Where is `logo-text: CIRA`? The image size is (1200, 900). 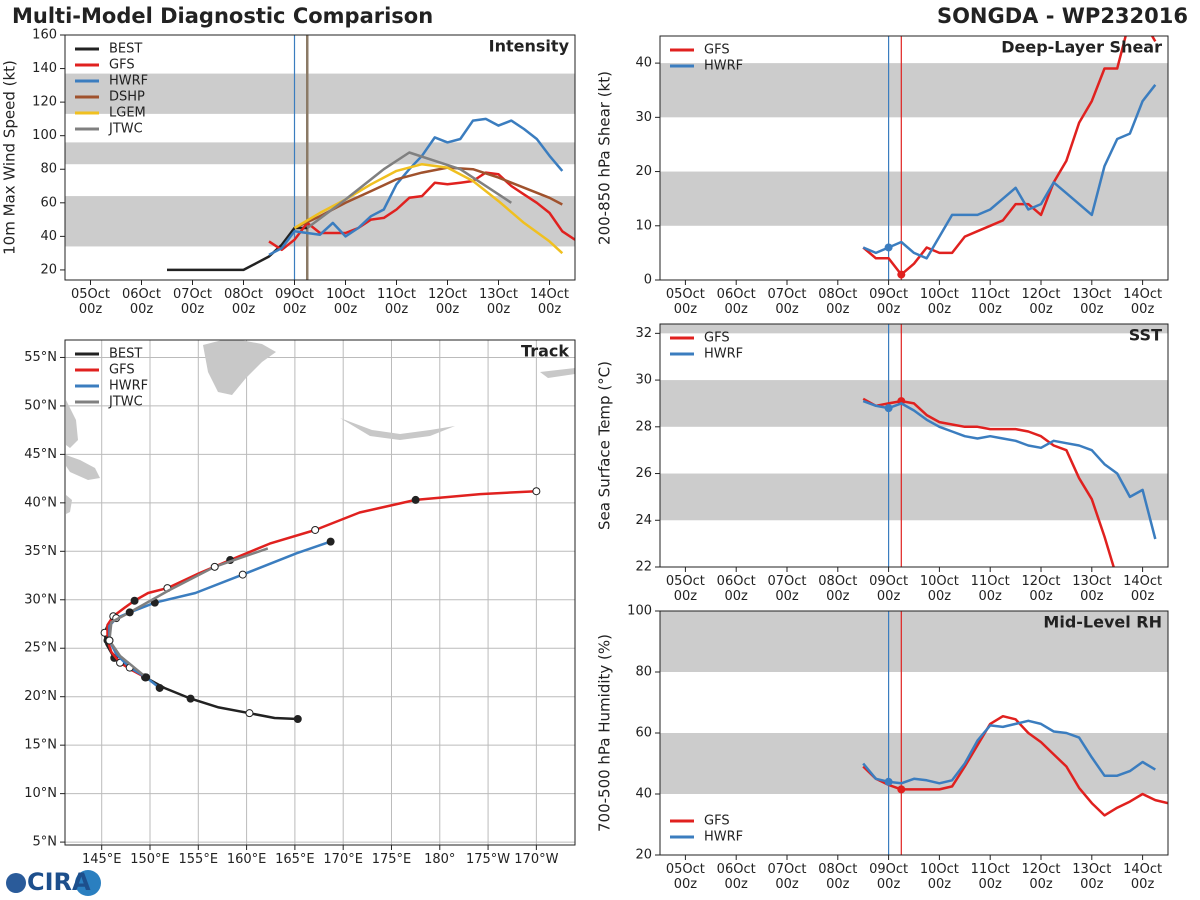
logo-text: CIRA is located at coordinates (59, 882).